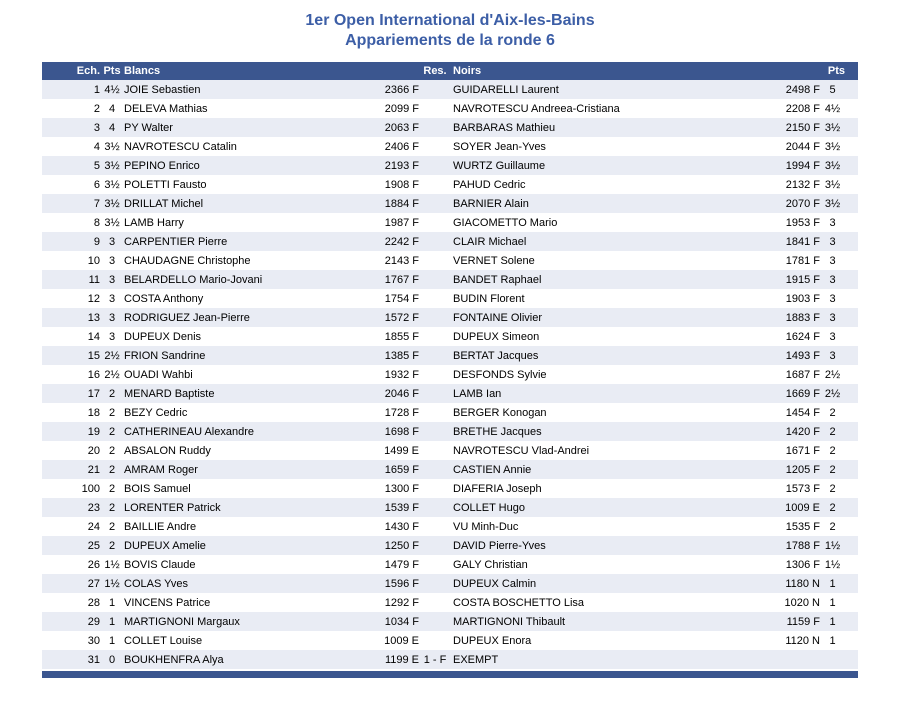 The width and height of the screenshot is (900, 703). Describe the element at coordinates (167, 602) in the screenshot. I see `white-player: VINCENS Patrice` at that location.